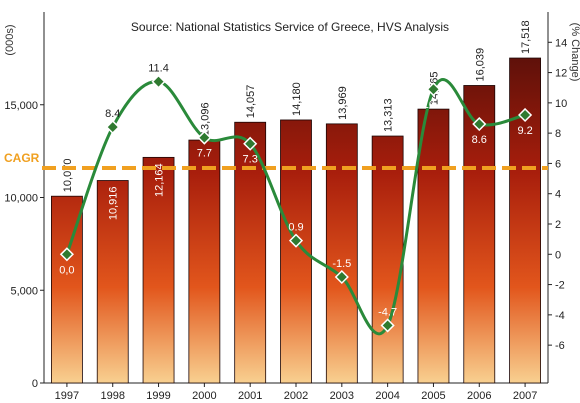 This screenshot has width=580, height=403. Describe the element at coordinates (343, 103) in the screenshot. I see `bar-value-label: 13,969` at that location.